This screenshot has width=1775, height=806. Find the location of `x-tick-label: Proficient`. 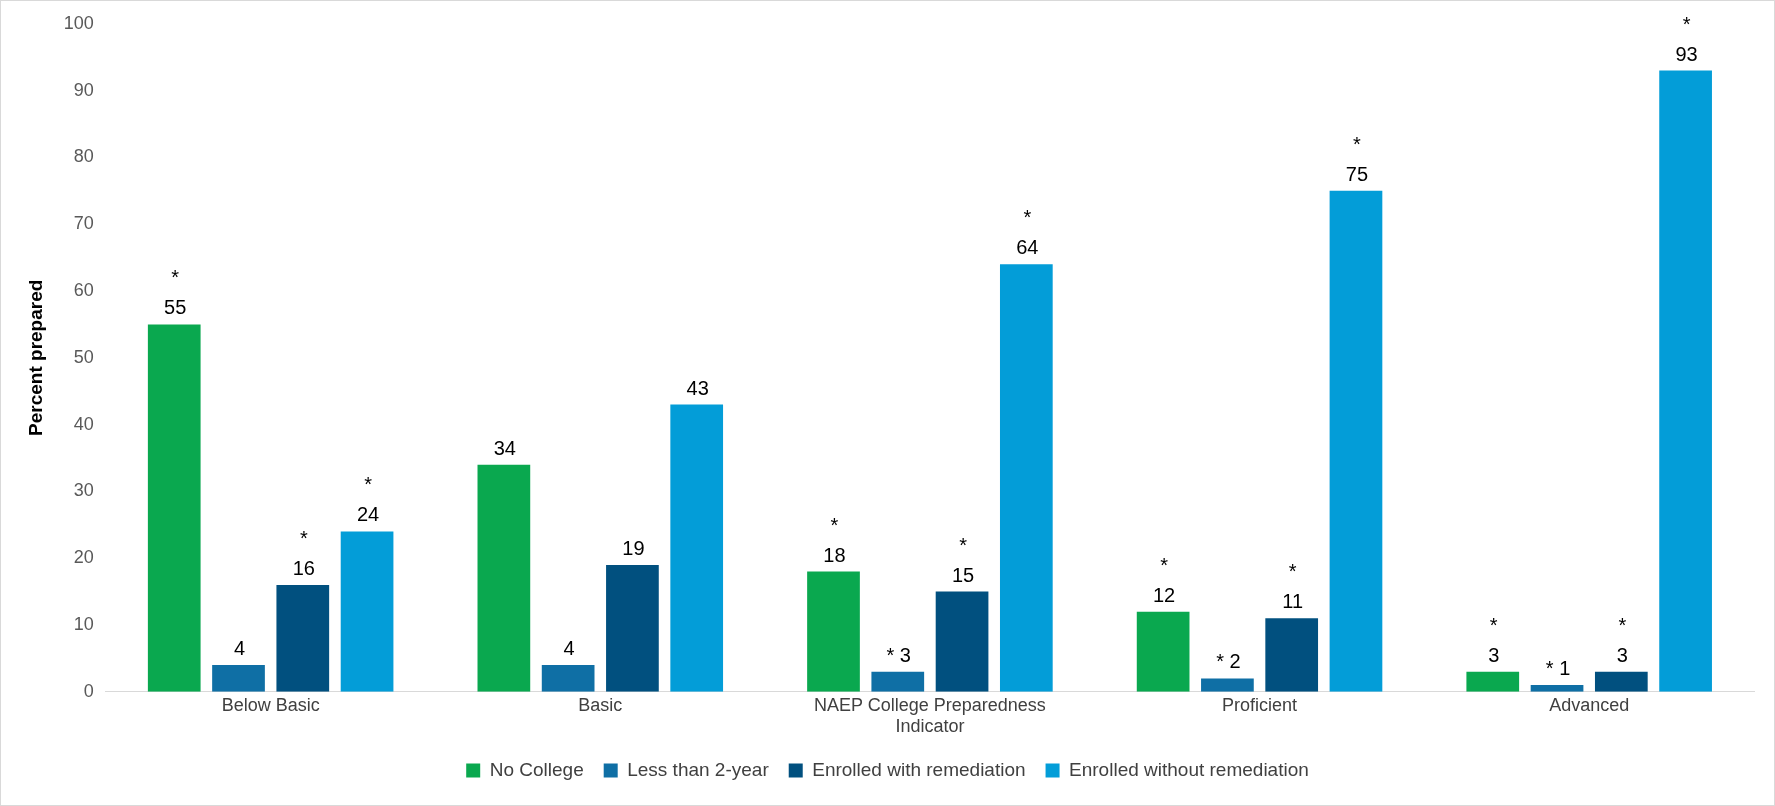

x-tick-label: Proficient is located at coordinates (1260, 704).